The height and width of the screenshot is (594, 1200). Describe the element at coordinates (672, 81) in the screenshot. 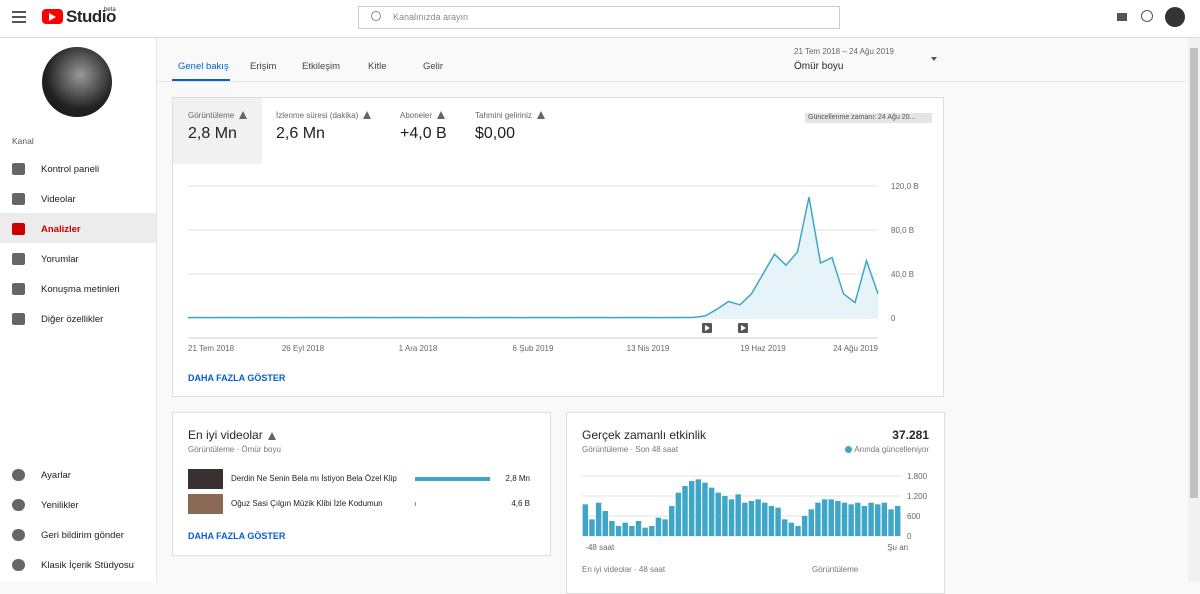

I see `tab-divider` at that location.